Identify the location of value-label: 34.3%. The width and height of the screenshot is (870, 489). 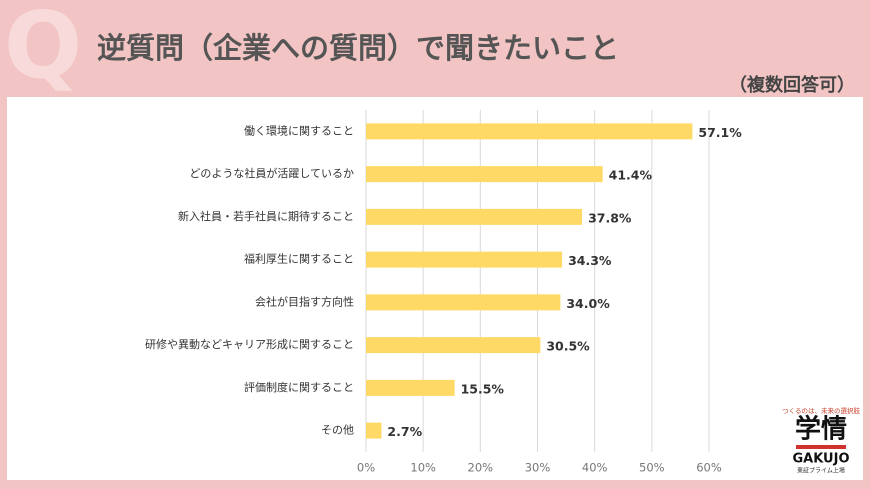
(590, 260).